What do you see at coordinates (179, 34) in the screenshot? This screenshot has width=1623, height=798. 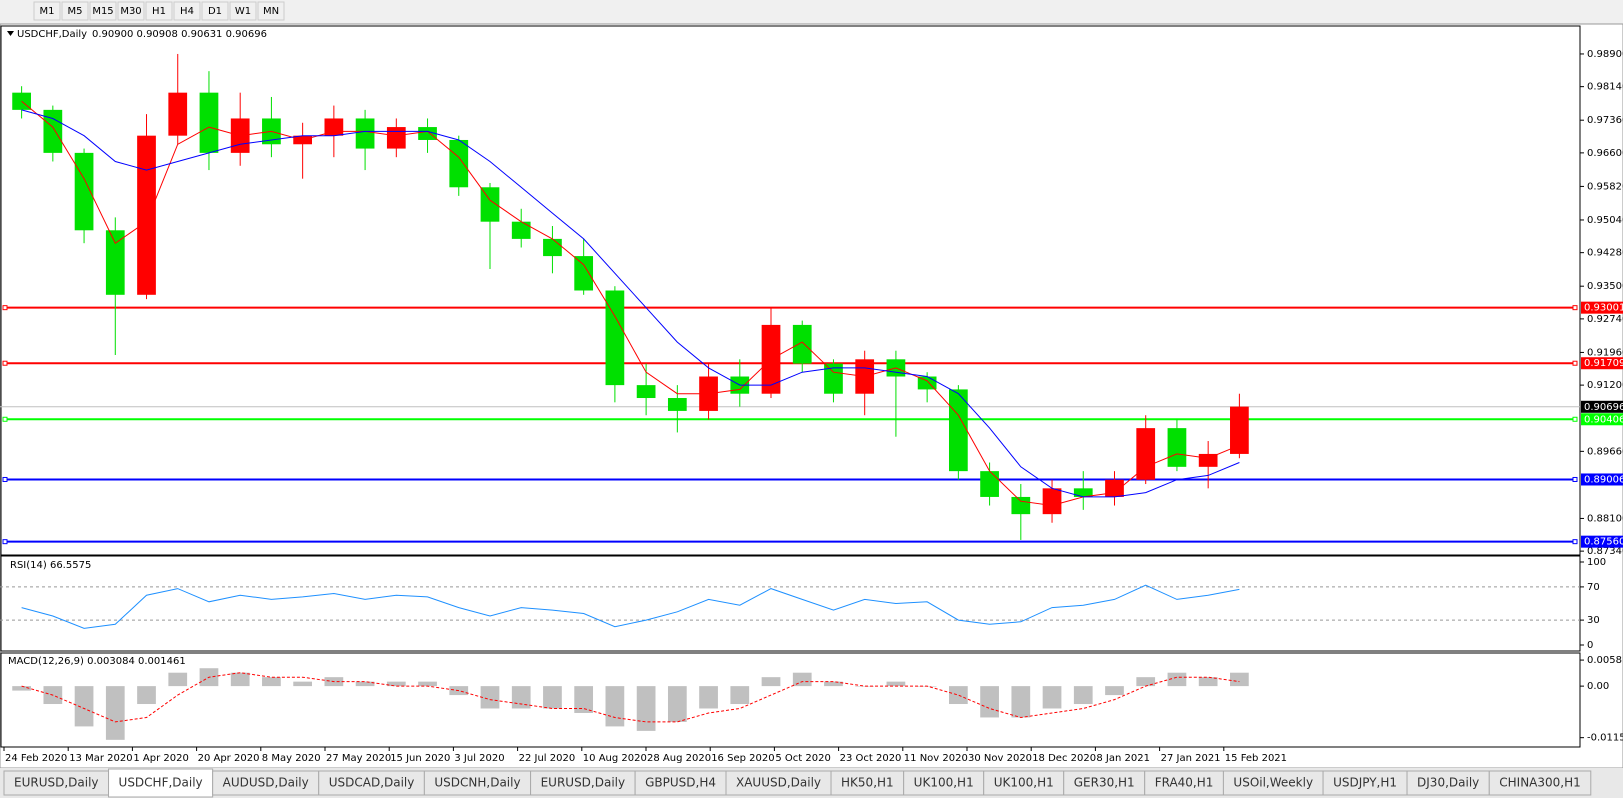 I see `quote-info: 0.90900 0.90908 0.90631 0.90696` at bounding box center [179, 34].